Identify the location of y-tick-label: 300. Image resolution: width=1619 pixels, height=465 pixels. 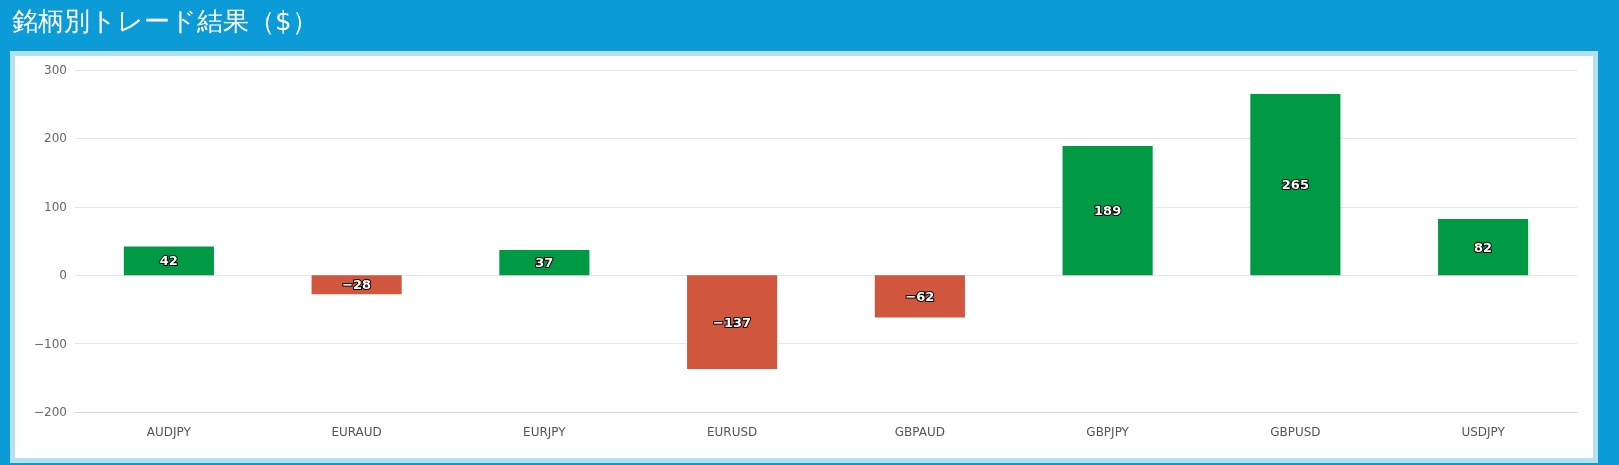
(55, 70).